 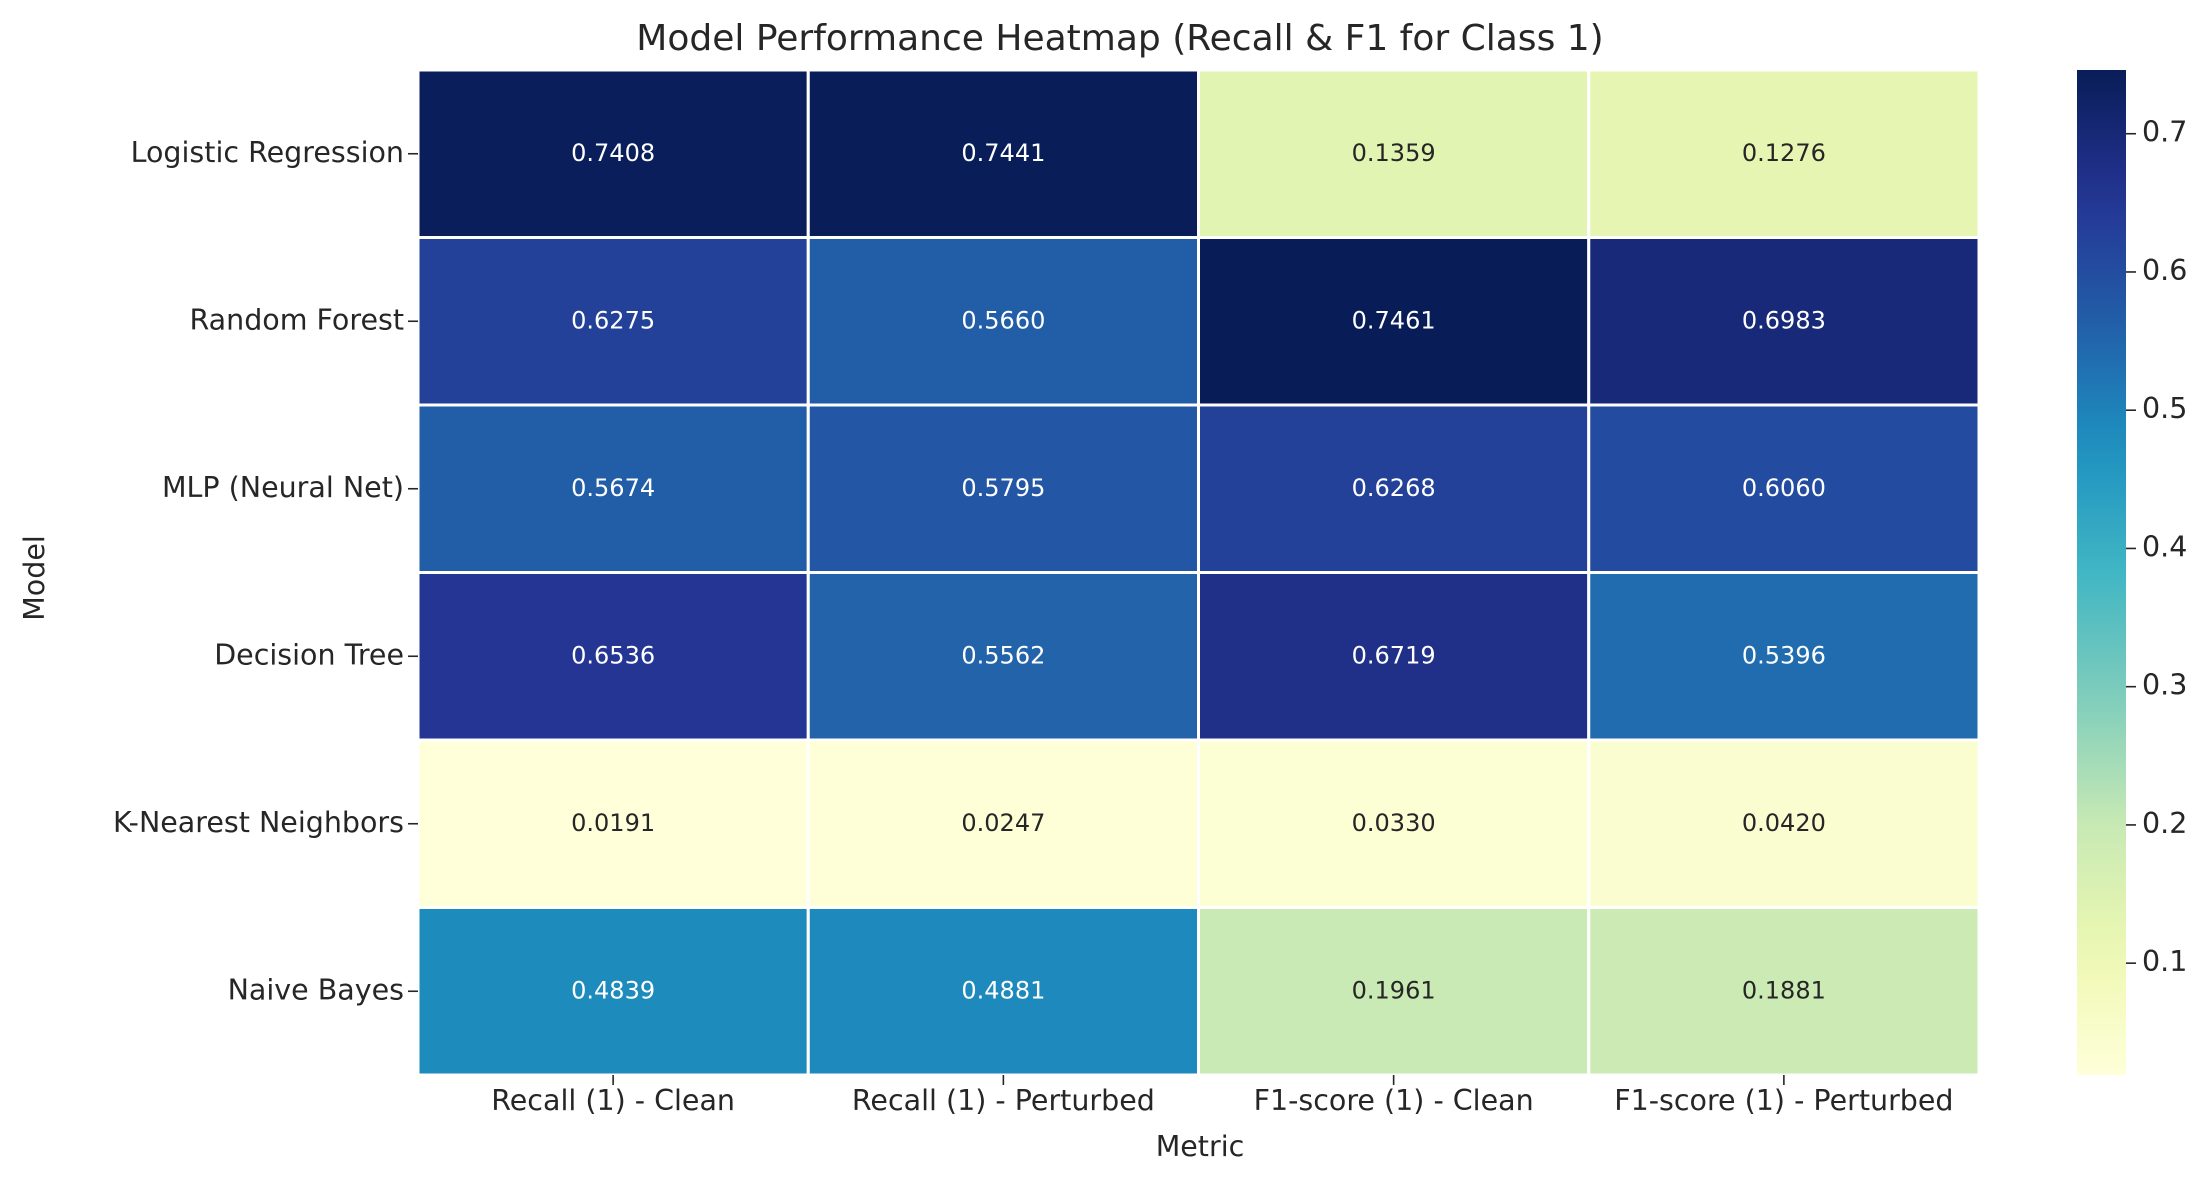 What do you see at coordinates (258, 822) in the screenshot?
I see `y-tick-label: K-Nearest Neighbors` at bounding box center [258, 822].